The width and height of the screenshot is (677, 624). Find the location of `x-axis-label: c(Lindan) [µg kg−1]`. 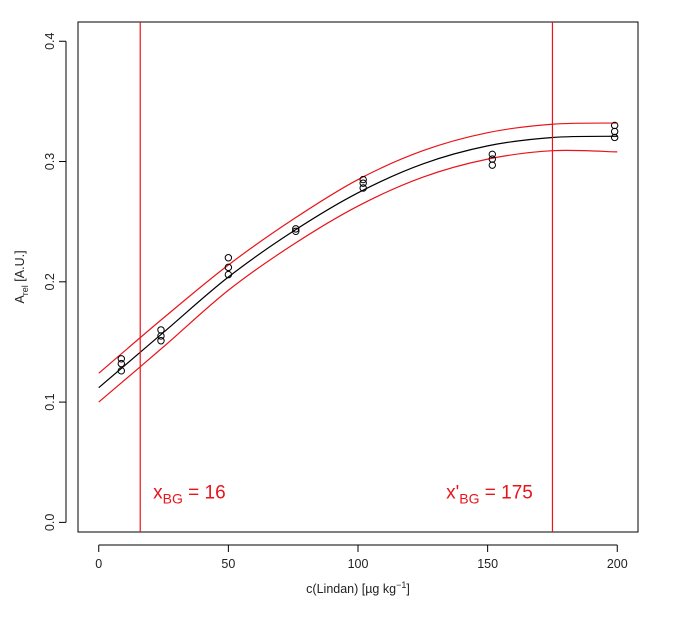

x-axis-label: c(Lindan) [µg kg−1] is located at coordinates (358, 588).